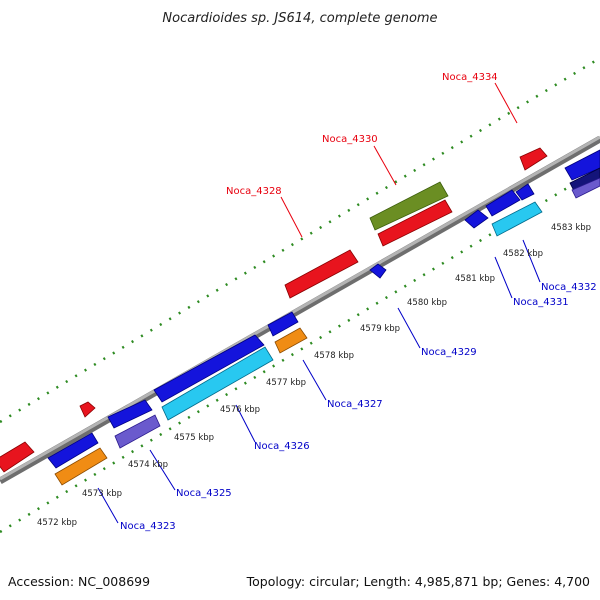  Describe the element at coordinates (299, 18) in the screenshot. I see `map-title: Nocardioides sp. JS614, complete genome` at that location.